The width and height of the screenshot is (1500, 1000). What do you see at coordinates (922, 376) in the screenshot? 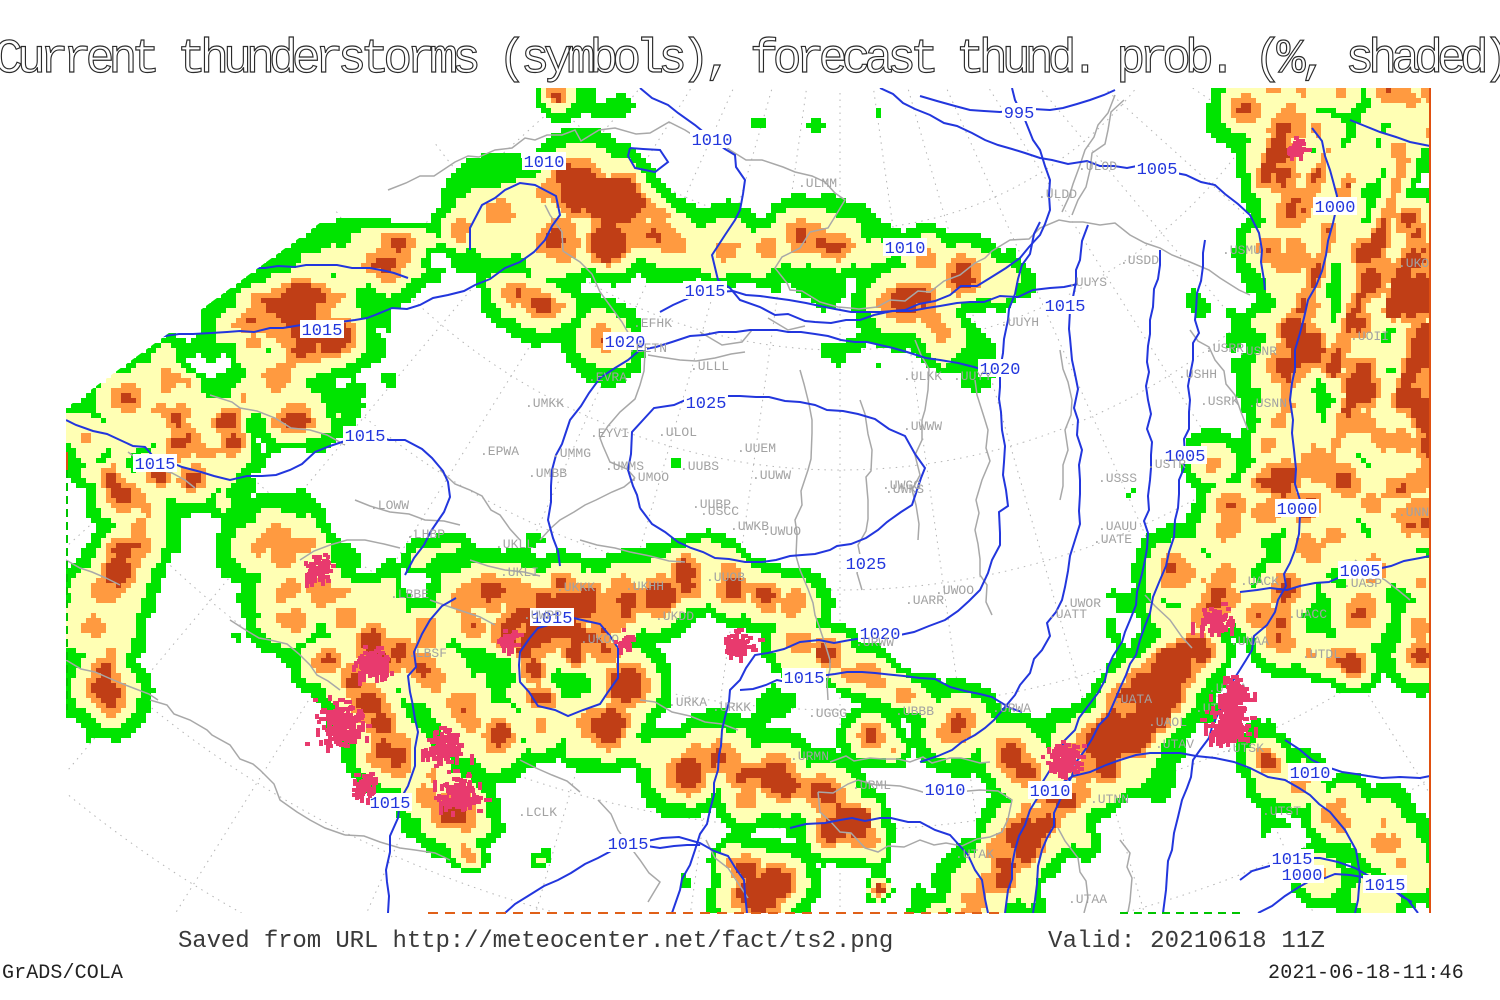
I see `svg-text: .ULKK` at bounding box center [922, 376].